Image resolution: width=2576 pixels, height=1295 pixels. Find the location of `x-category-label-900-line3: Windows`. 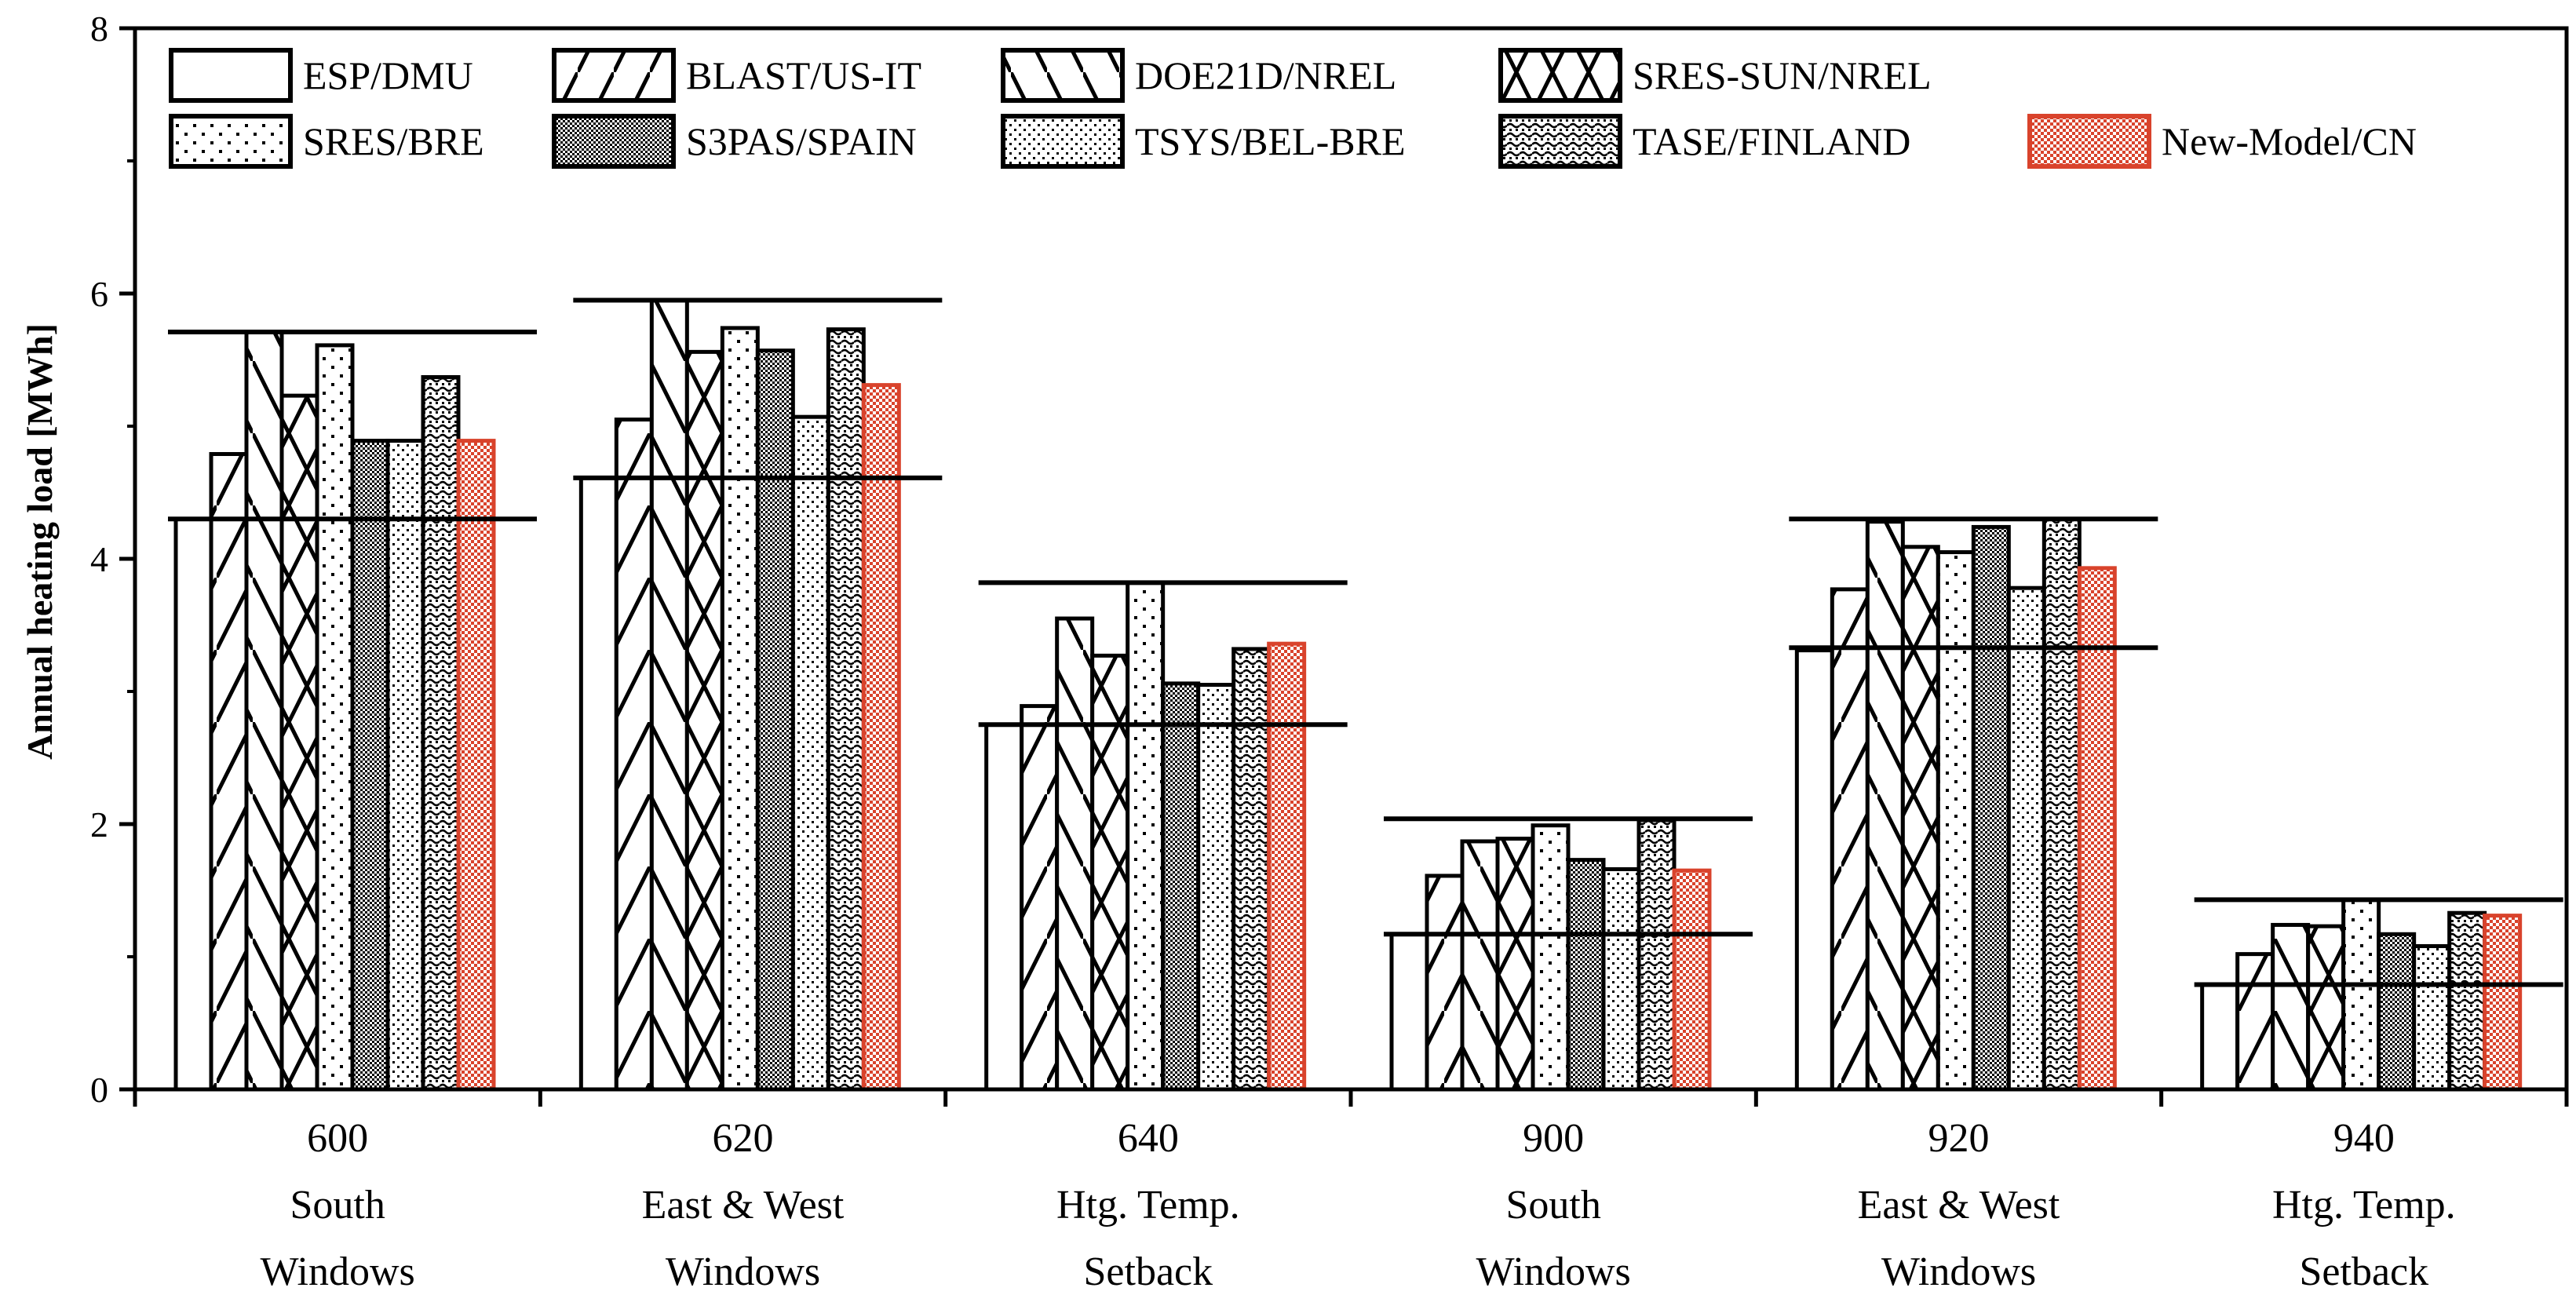

x-category-label-900-line3: Windows is located at coordinates (1553, 1271).